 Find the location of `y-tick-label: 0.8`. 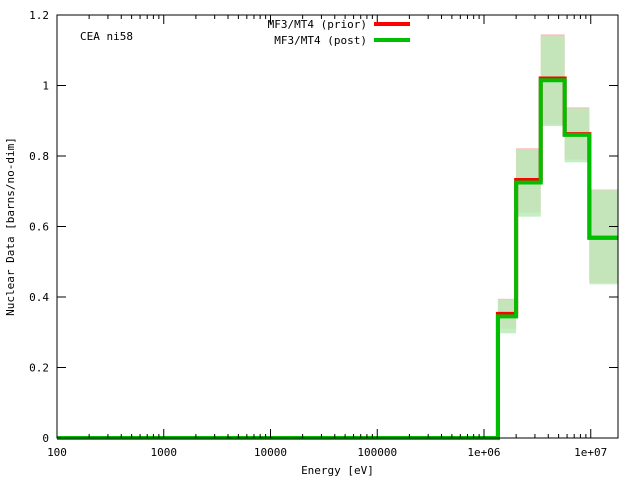

y-tick-label: 0.8 is located at coordinates (39, 156).